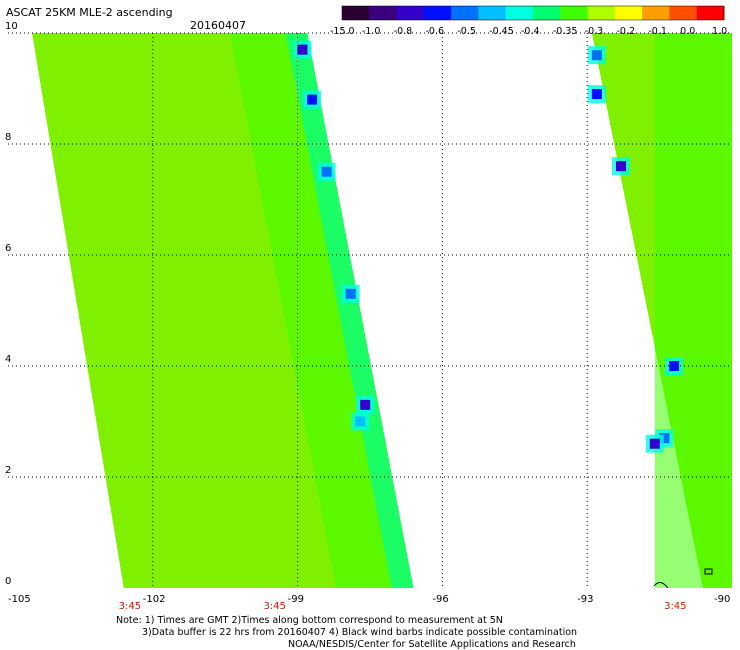 This screenshot has width=740, height=650. I want to click on colorbar-label: -0.1, so click(657, 31).